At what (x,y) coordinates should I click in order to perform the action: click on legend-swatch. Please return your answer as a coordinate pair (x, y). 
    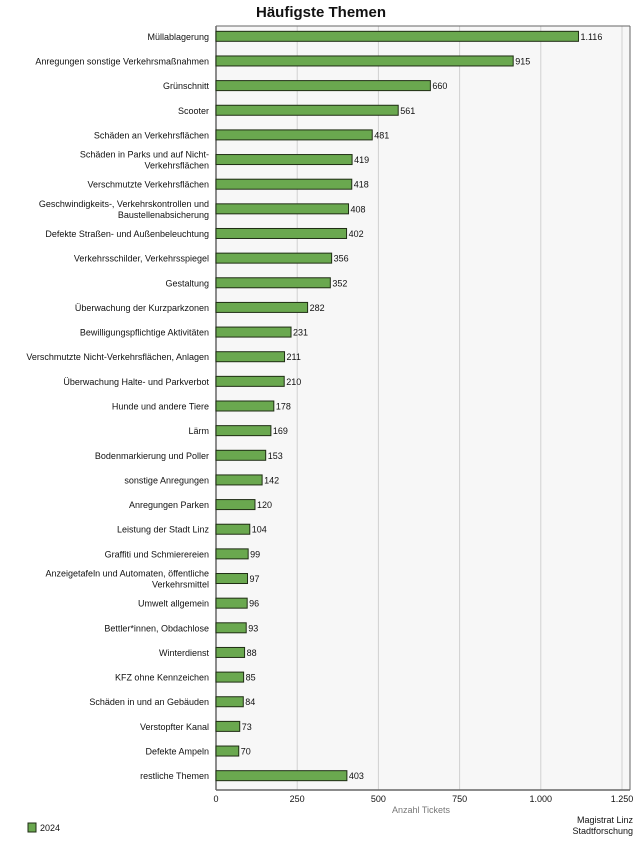
    Looking at the image, I should click on (32, 827).